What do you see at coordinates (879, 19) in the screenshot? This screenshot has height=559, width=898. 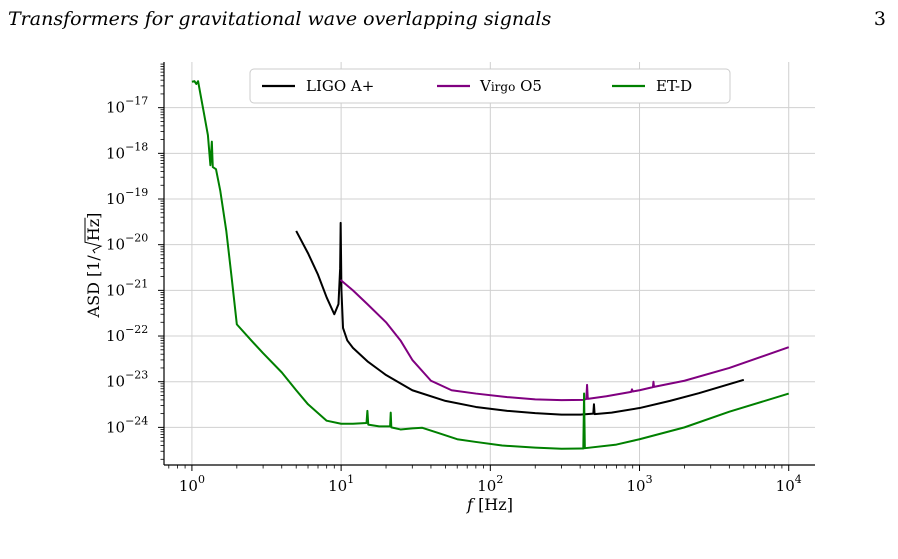 I see `page-number: 3` at bounding box center [879, 19].